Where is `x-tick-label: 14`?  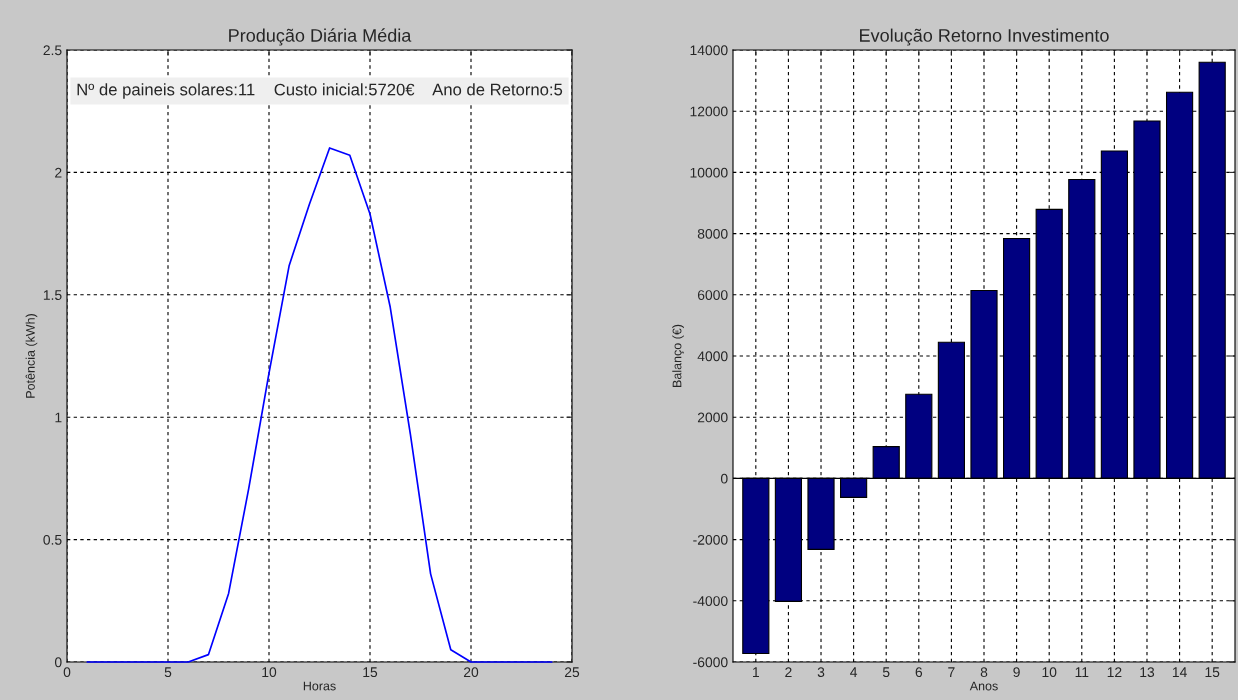 x-tick-label: 14 is located at coordinates (1179, 672).